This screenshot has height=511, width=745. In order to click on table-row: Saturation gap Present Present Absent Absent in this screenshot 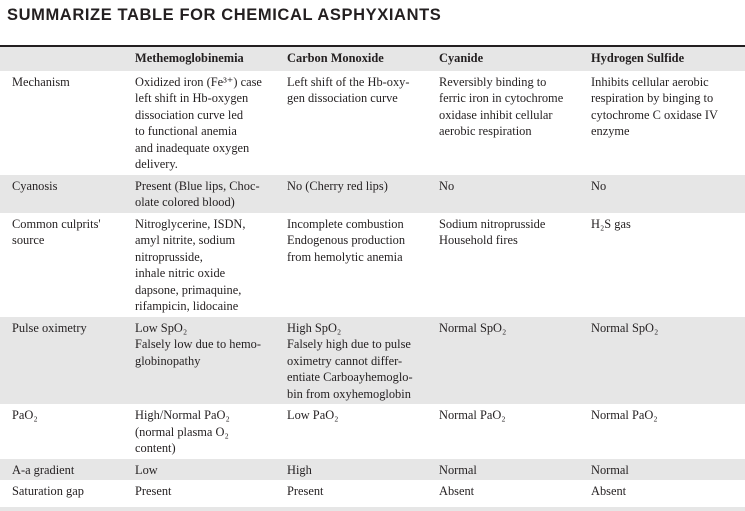, I will do `click(372, 491)`.